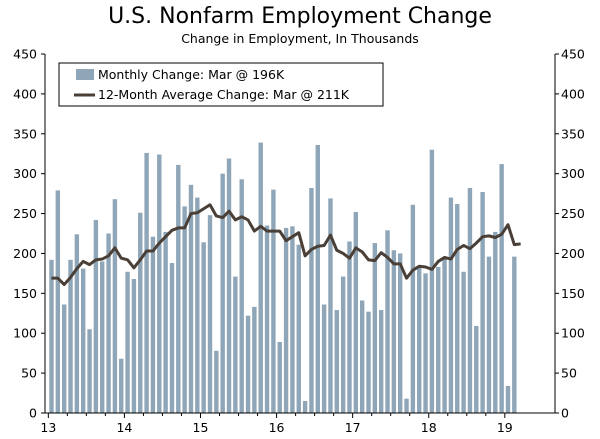  I want to click on legend-bar-swatch, so click(85, 74).